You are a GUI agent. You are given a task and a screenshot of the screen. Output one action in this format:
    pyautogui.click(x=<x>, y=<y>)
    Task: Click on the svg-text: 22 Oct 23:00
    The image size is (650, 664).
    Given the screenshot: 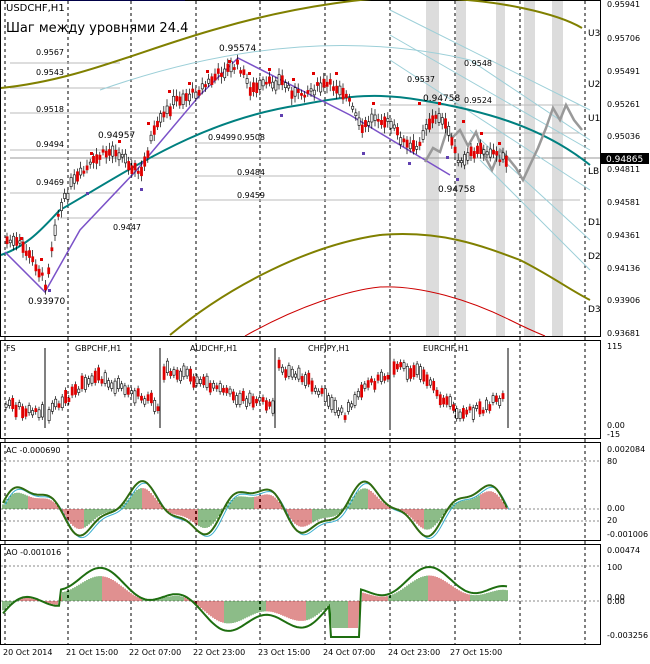 What is the action you would take?
    pyautogui.click(x=219, y=652)
    